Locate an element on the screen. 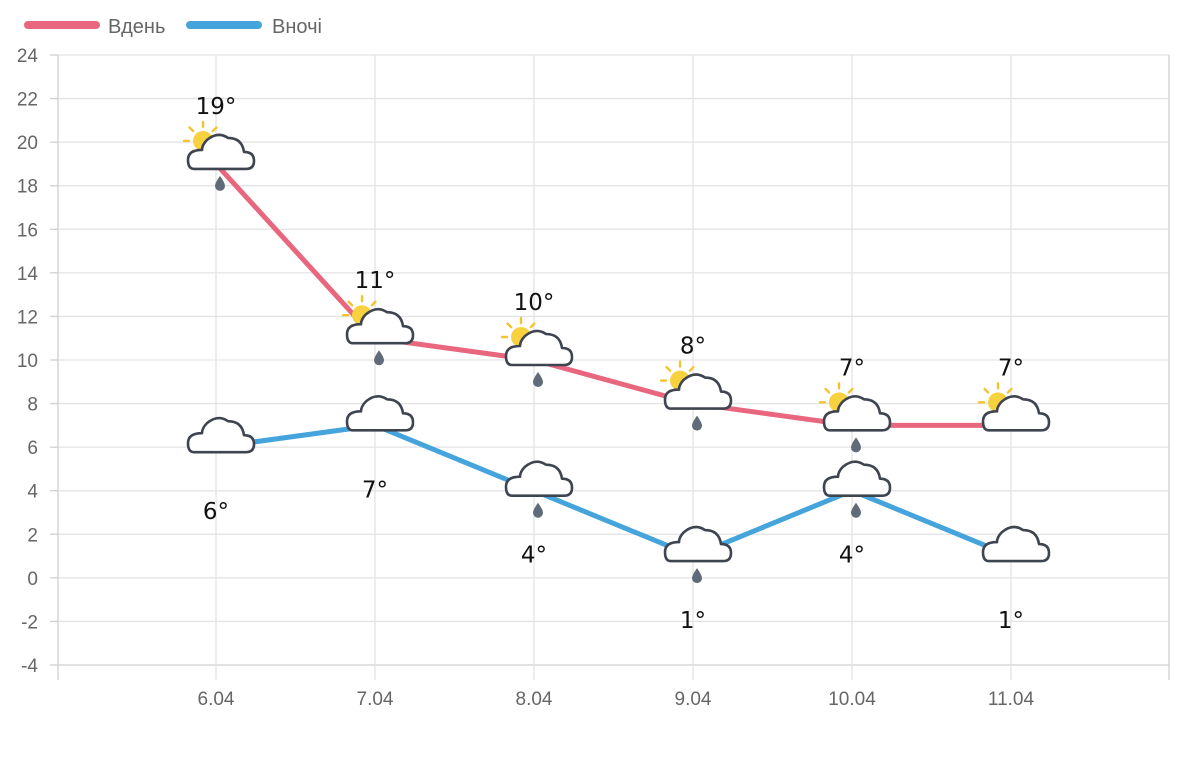 This screenshot has height=781, width=1200. x-axis-ticks: 6.04 7.04 8.04 9.04 10.04 11.04 is located at coordinates (616, 699).